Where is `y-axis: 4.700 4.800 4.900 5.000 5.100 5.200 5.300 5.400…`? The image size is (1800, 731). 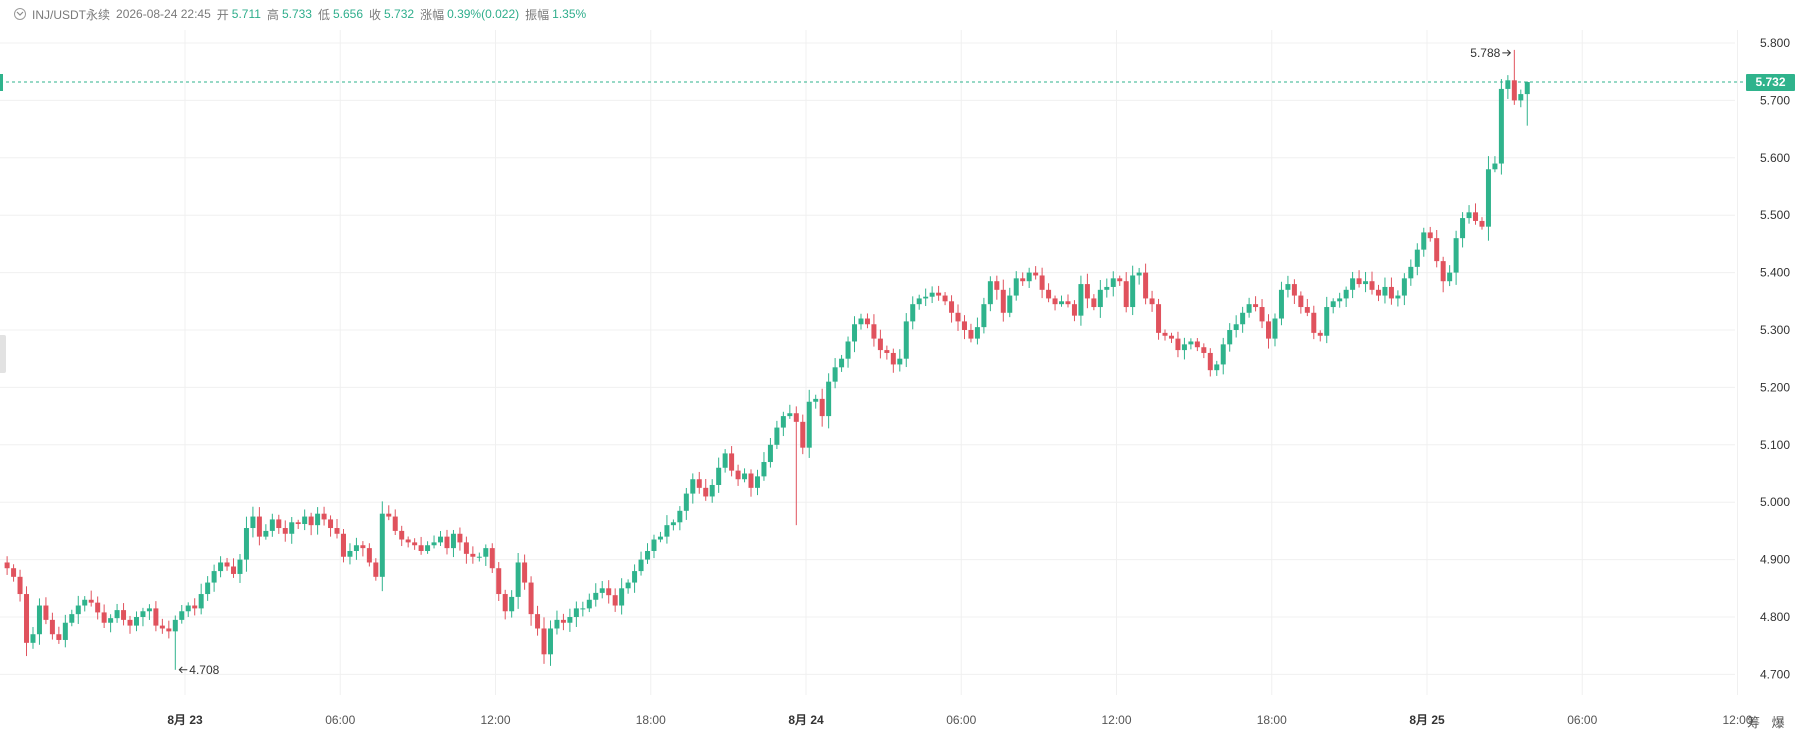 y-axis: 4.700 4.800 4.900 5.000 5.100 5.200 5.300 5.400… is located at coordinates (1775, 358).